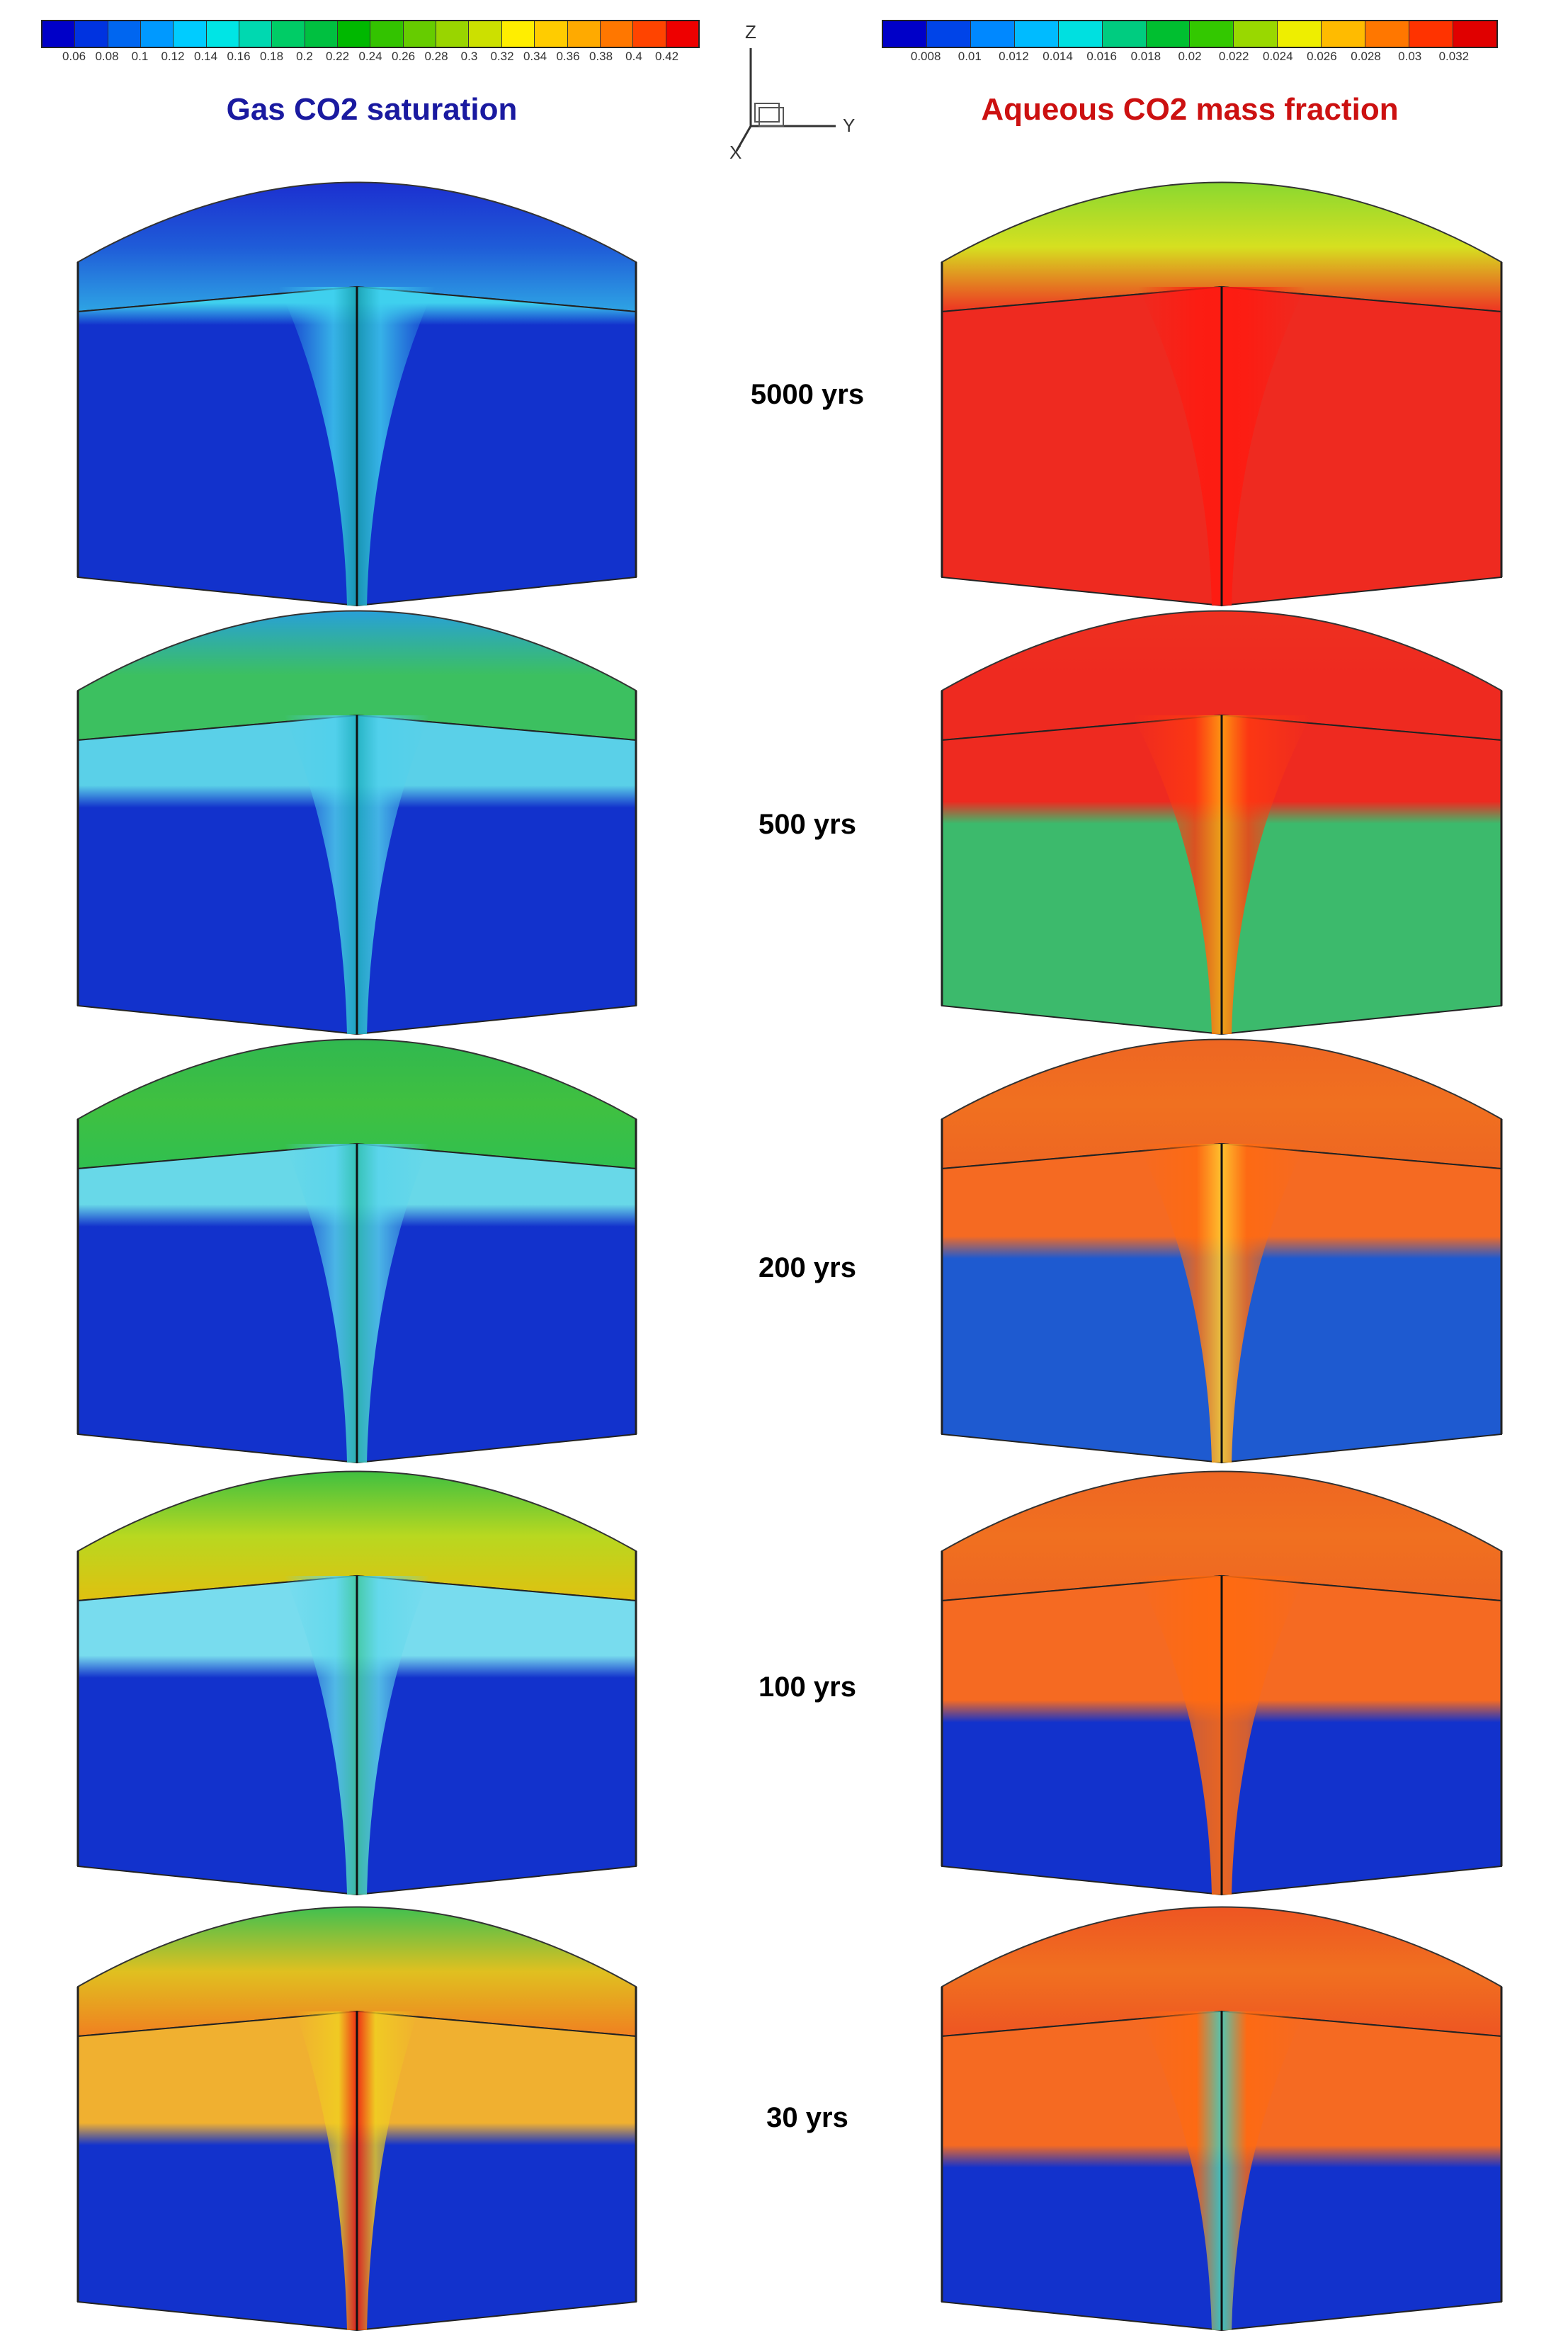 The width and height of the screenshot is (1568, 2333). Describe the element at coordinates (633, 56) in the screenshot. I see `gas-colorbar-tick-label: 0.4` at that location.